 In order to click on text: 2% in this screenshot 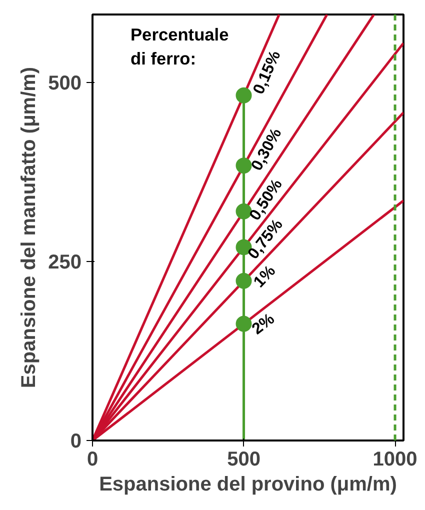, I will do `click(263, 324)`.